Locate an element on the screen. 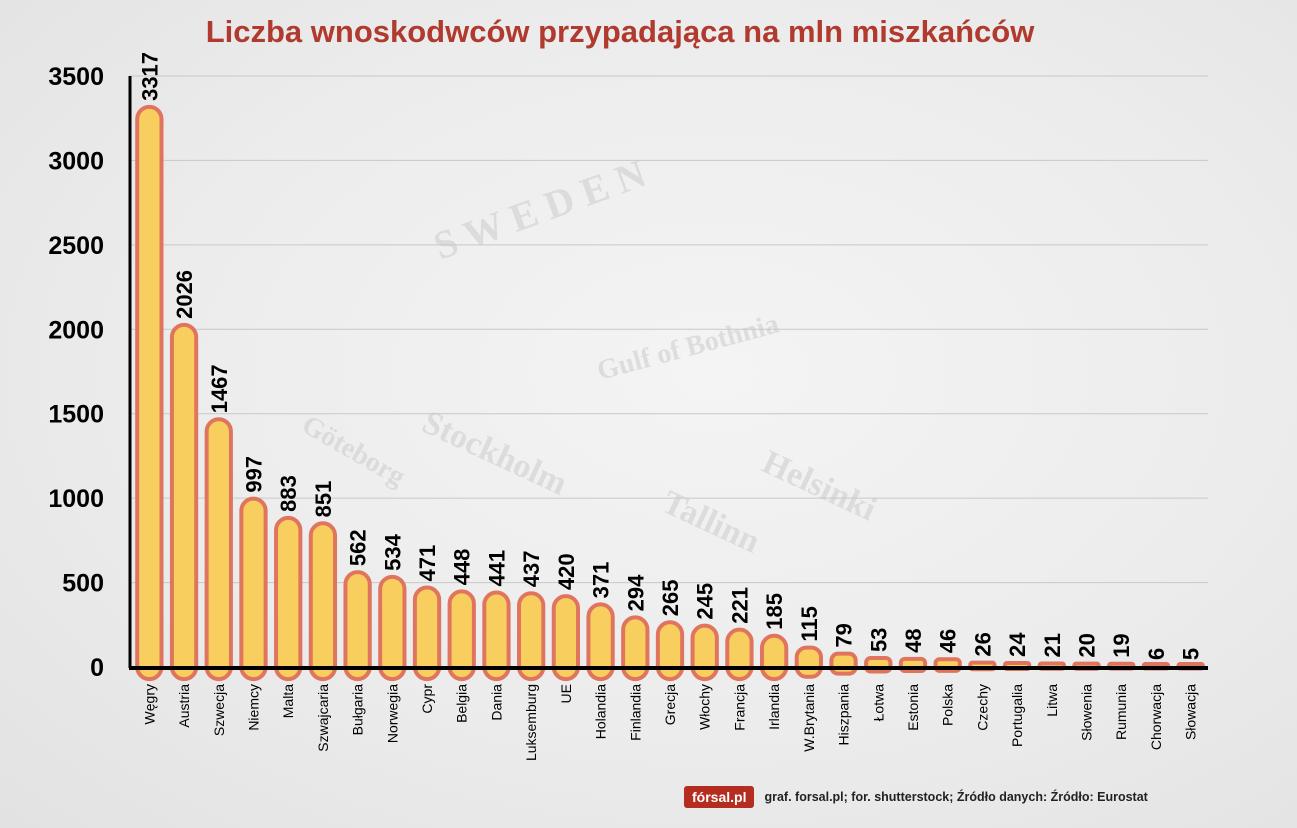  forsal-logo: fórsal.pl is located at coordinates (719, 797).